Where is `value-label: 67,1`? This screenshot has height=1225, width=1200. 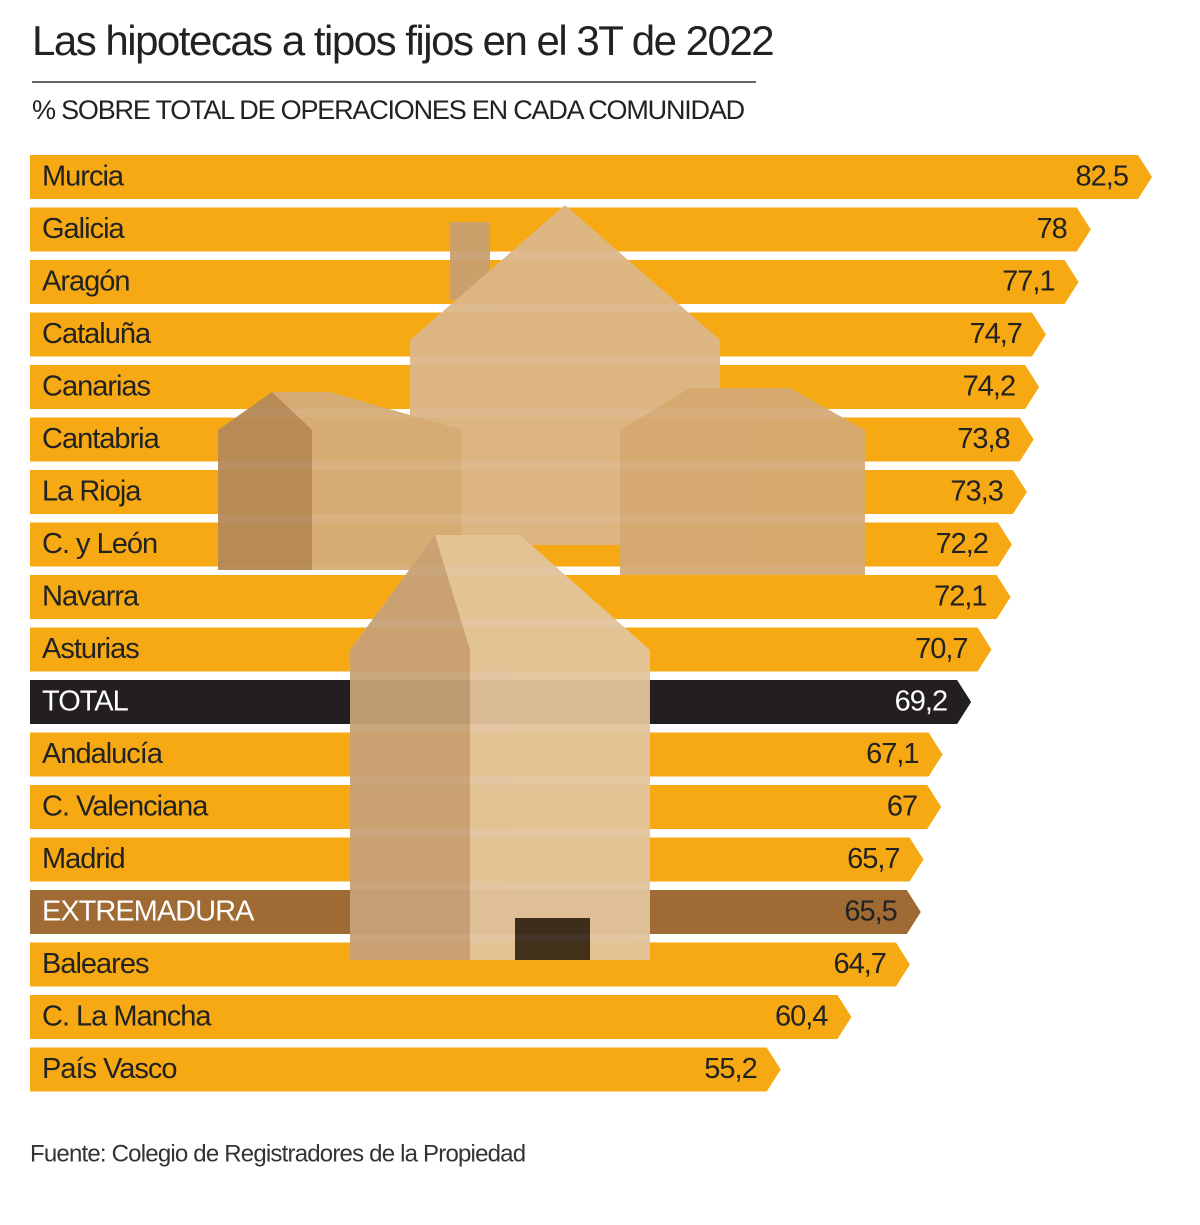
value-label: 67,1 is located at coordinates (892, 754).